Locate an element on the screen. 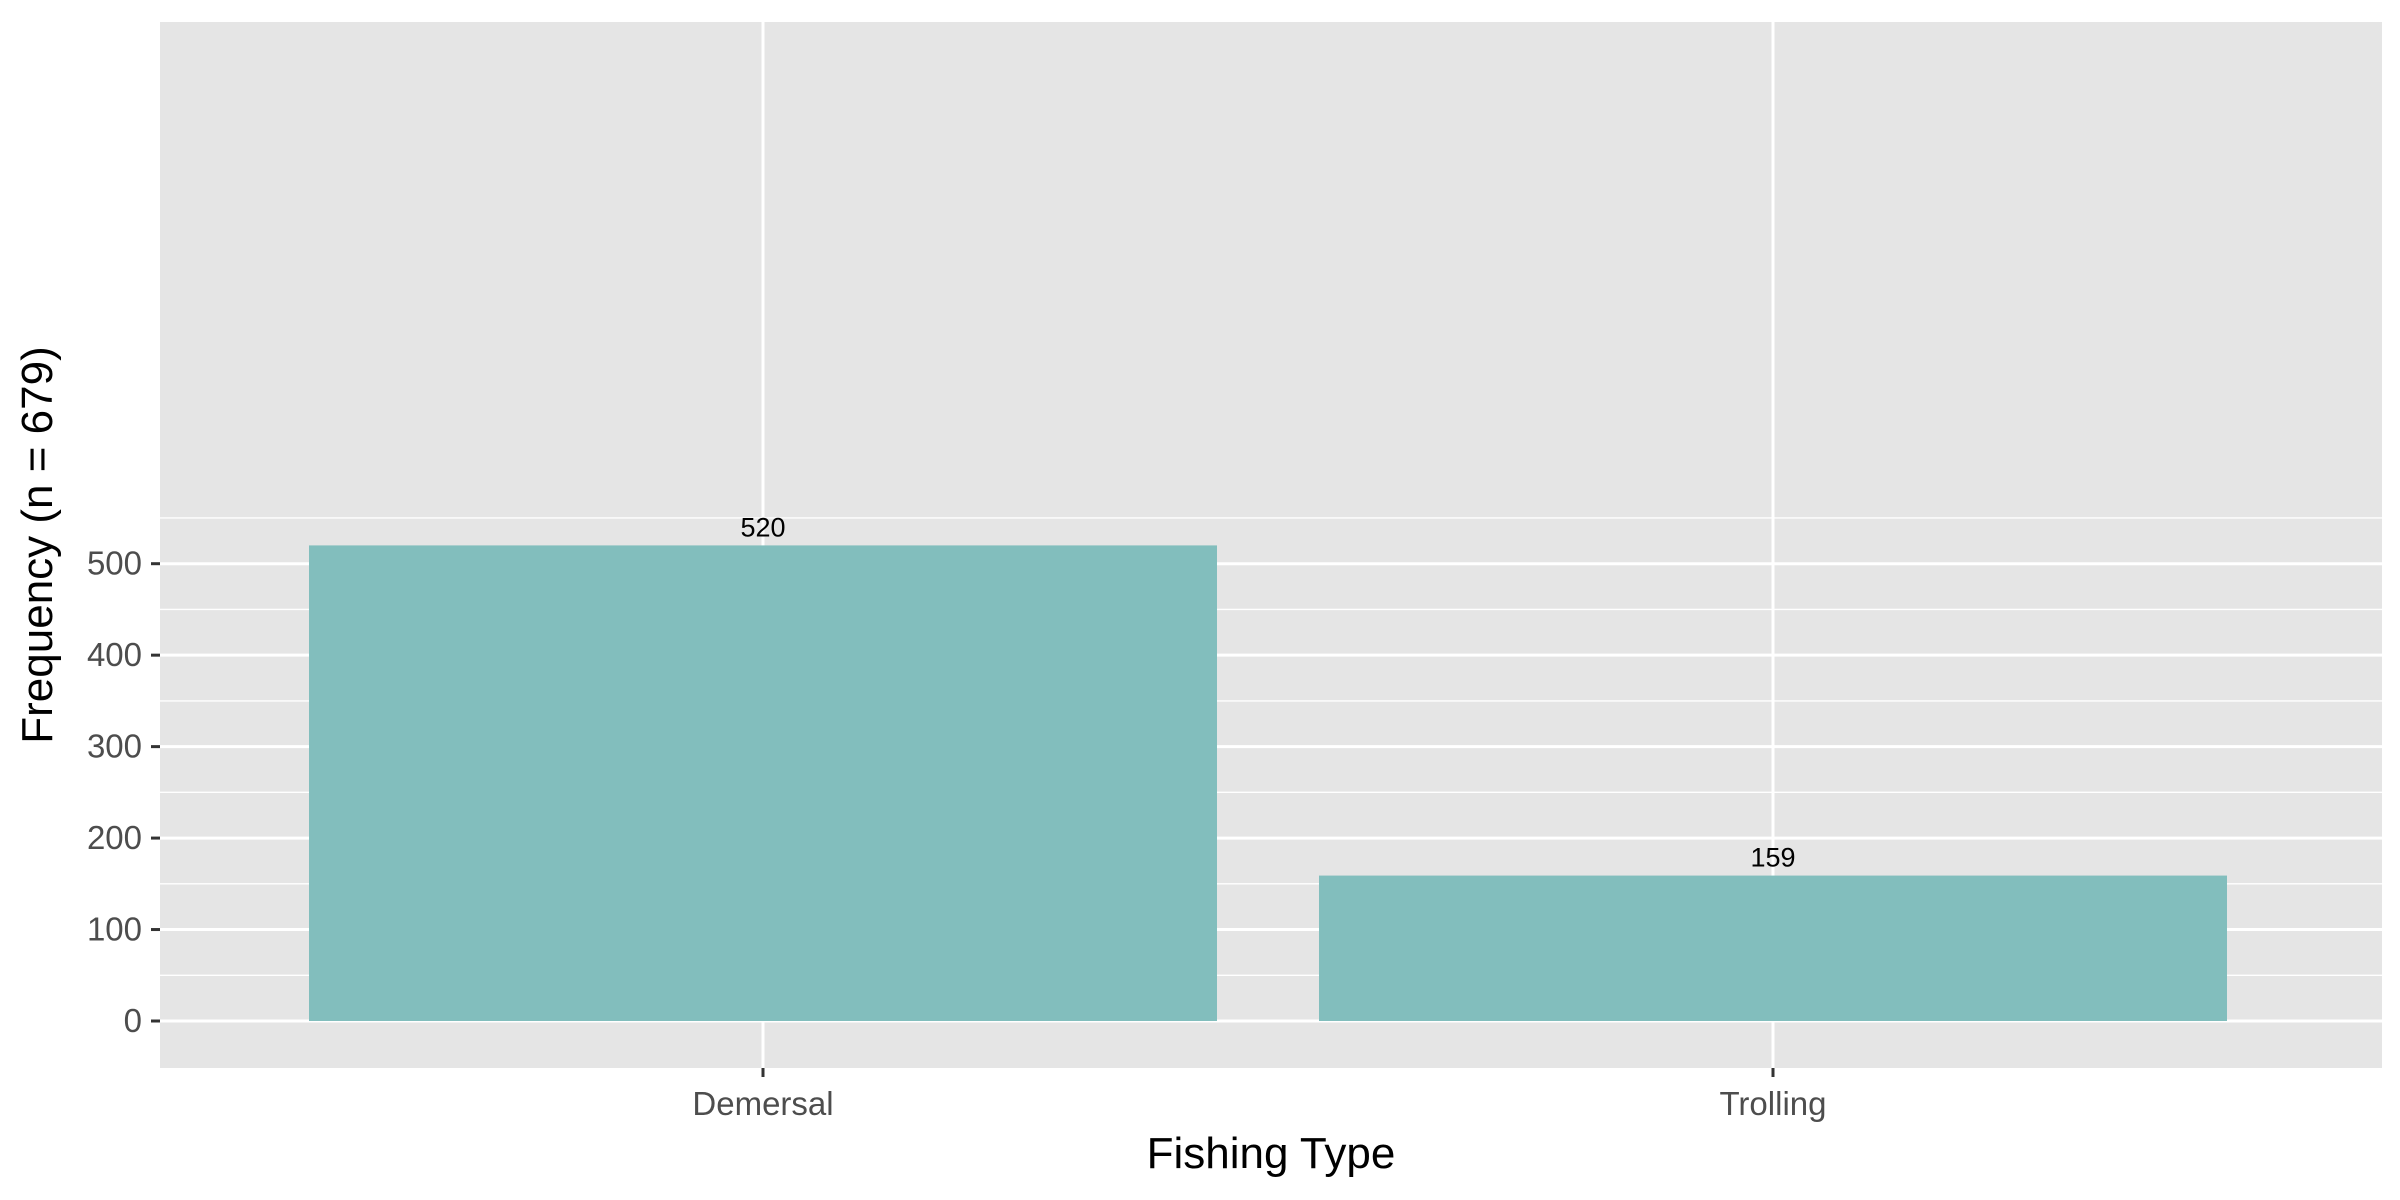 The width and height of the screenshot is (2400, 1200). x-axis: Demersal Trolling is located at coordinates (1259, 1095).